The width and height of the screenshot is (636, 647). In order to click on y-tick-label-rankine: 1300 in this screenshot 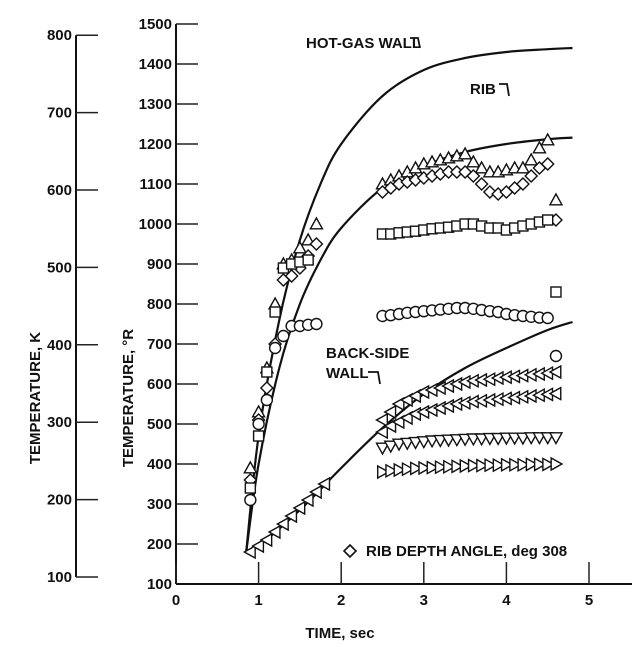, I will do `click(155, 104)`.